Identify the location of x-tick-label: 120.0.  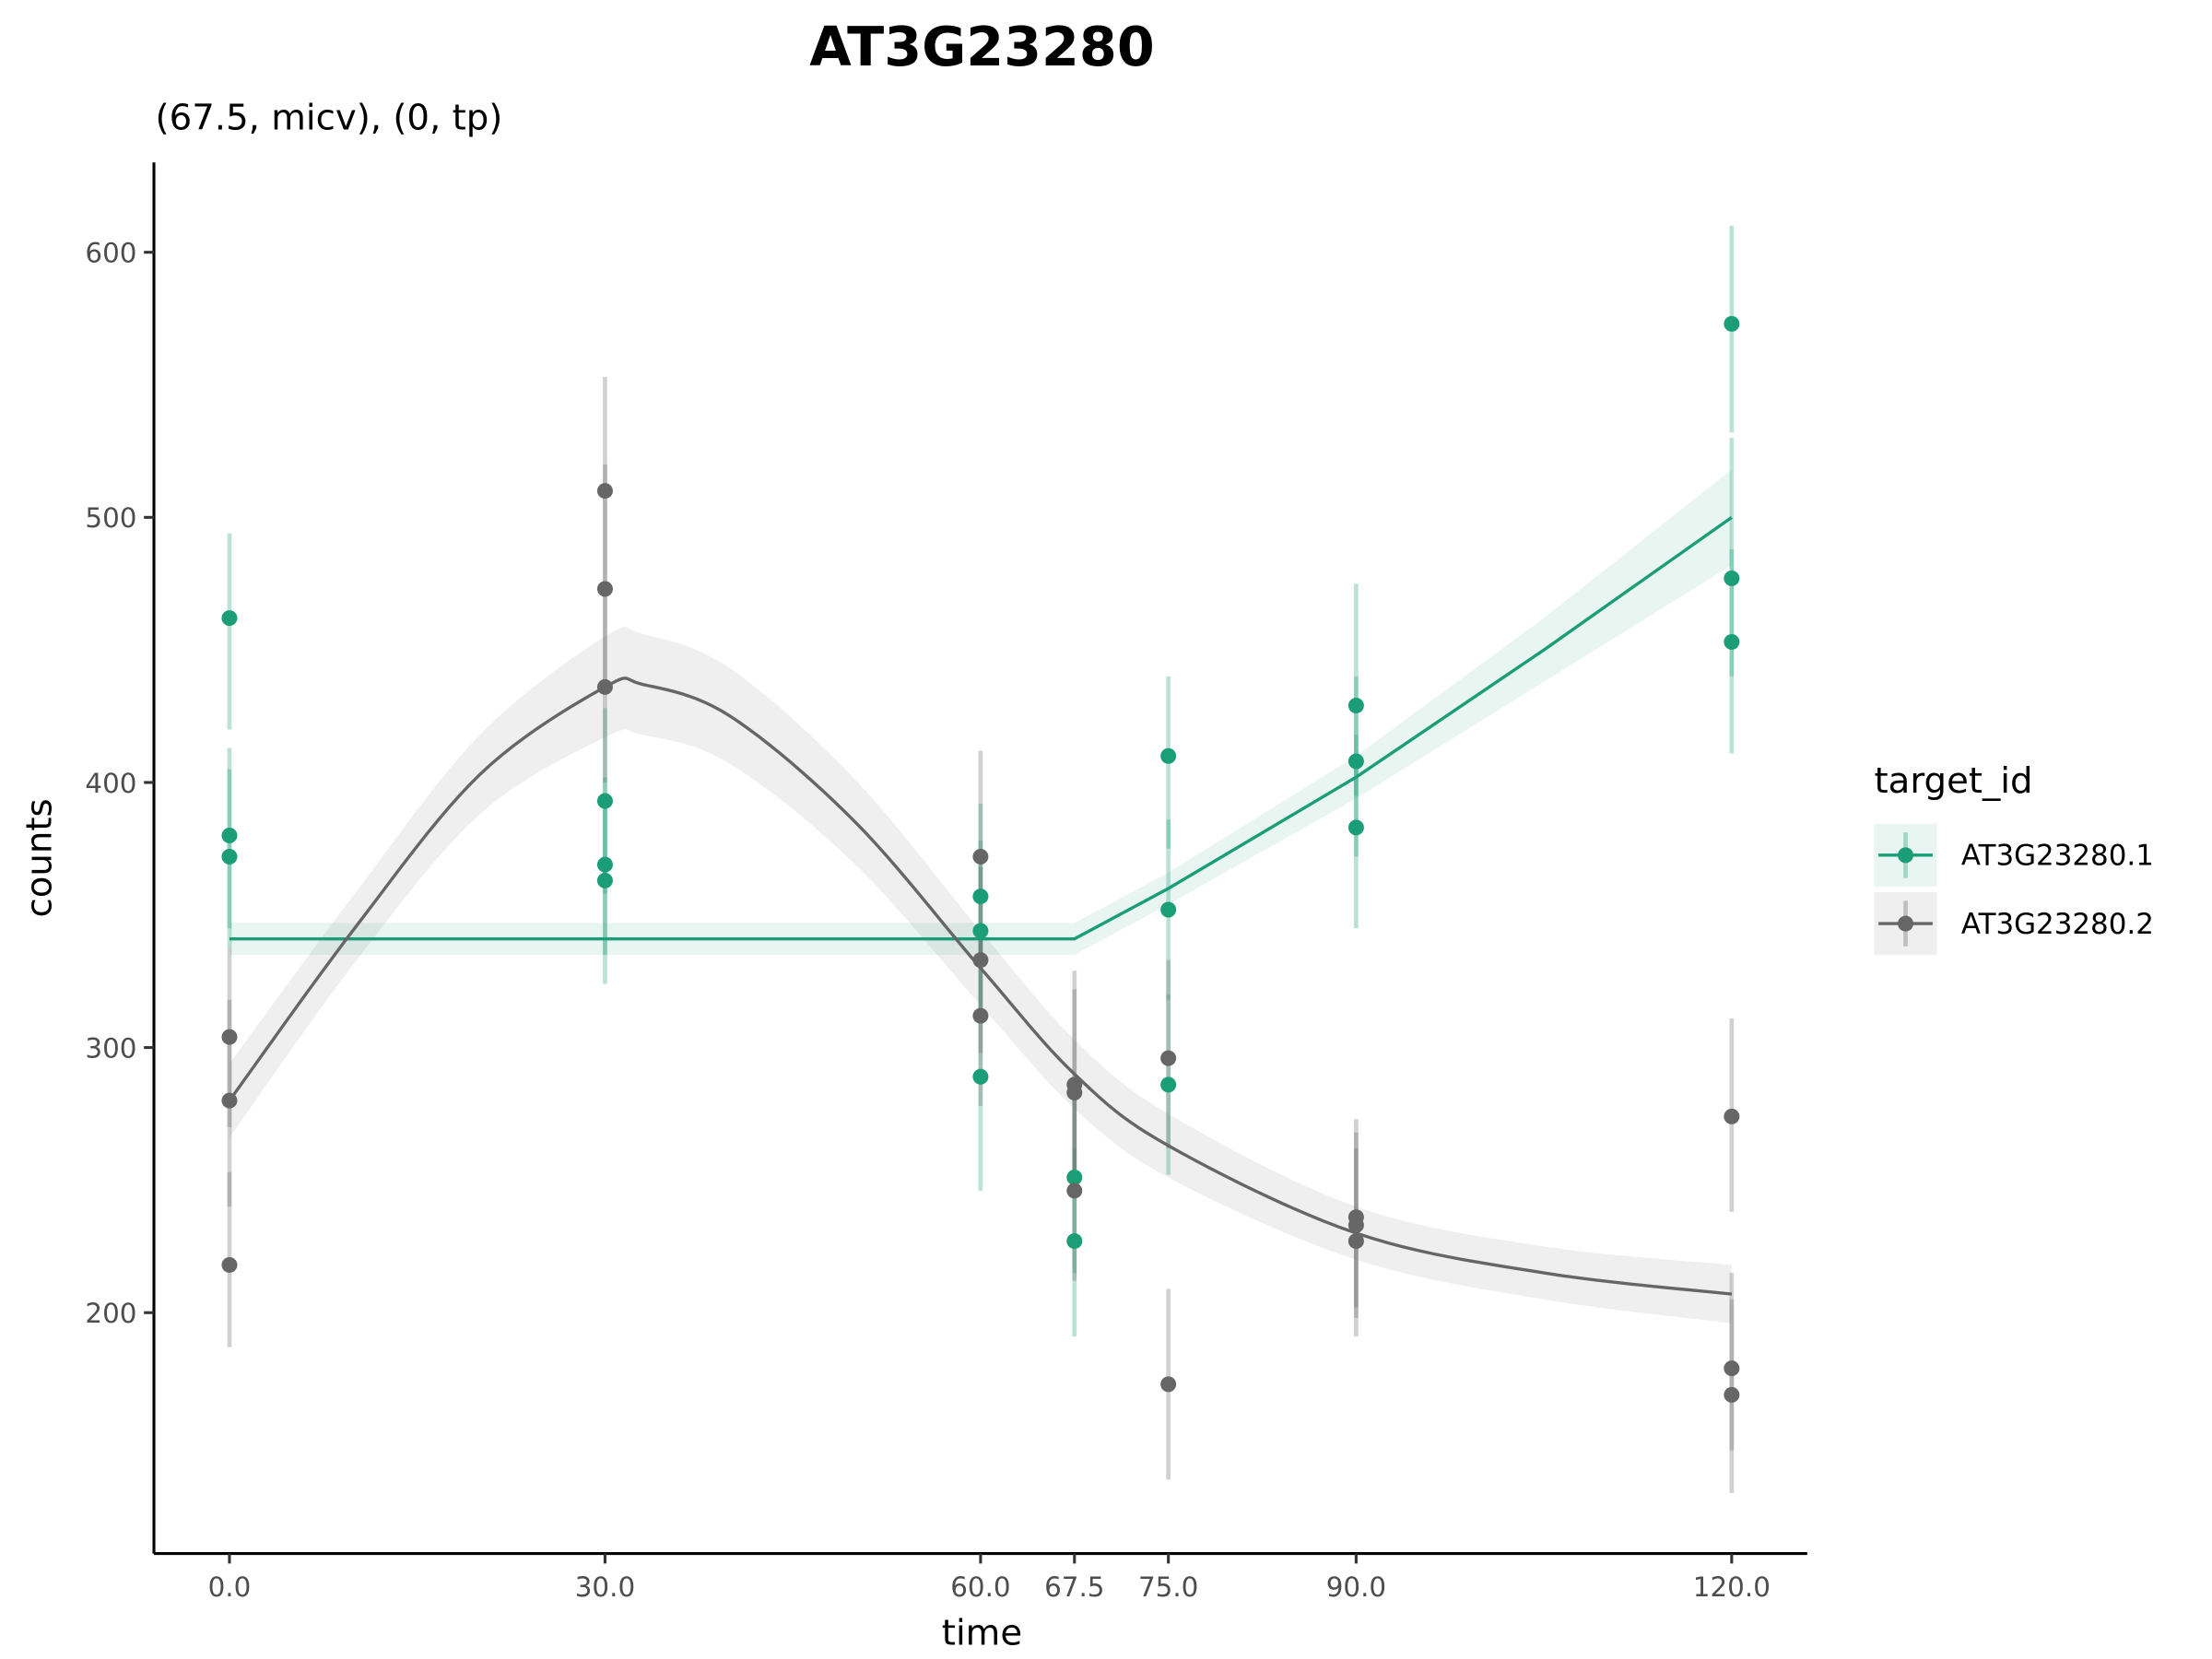
(1732, 1587).